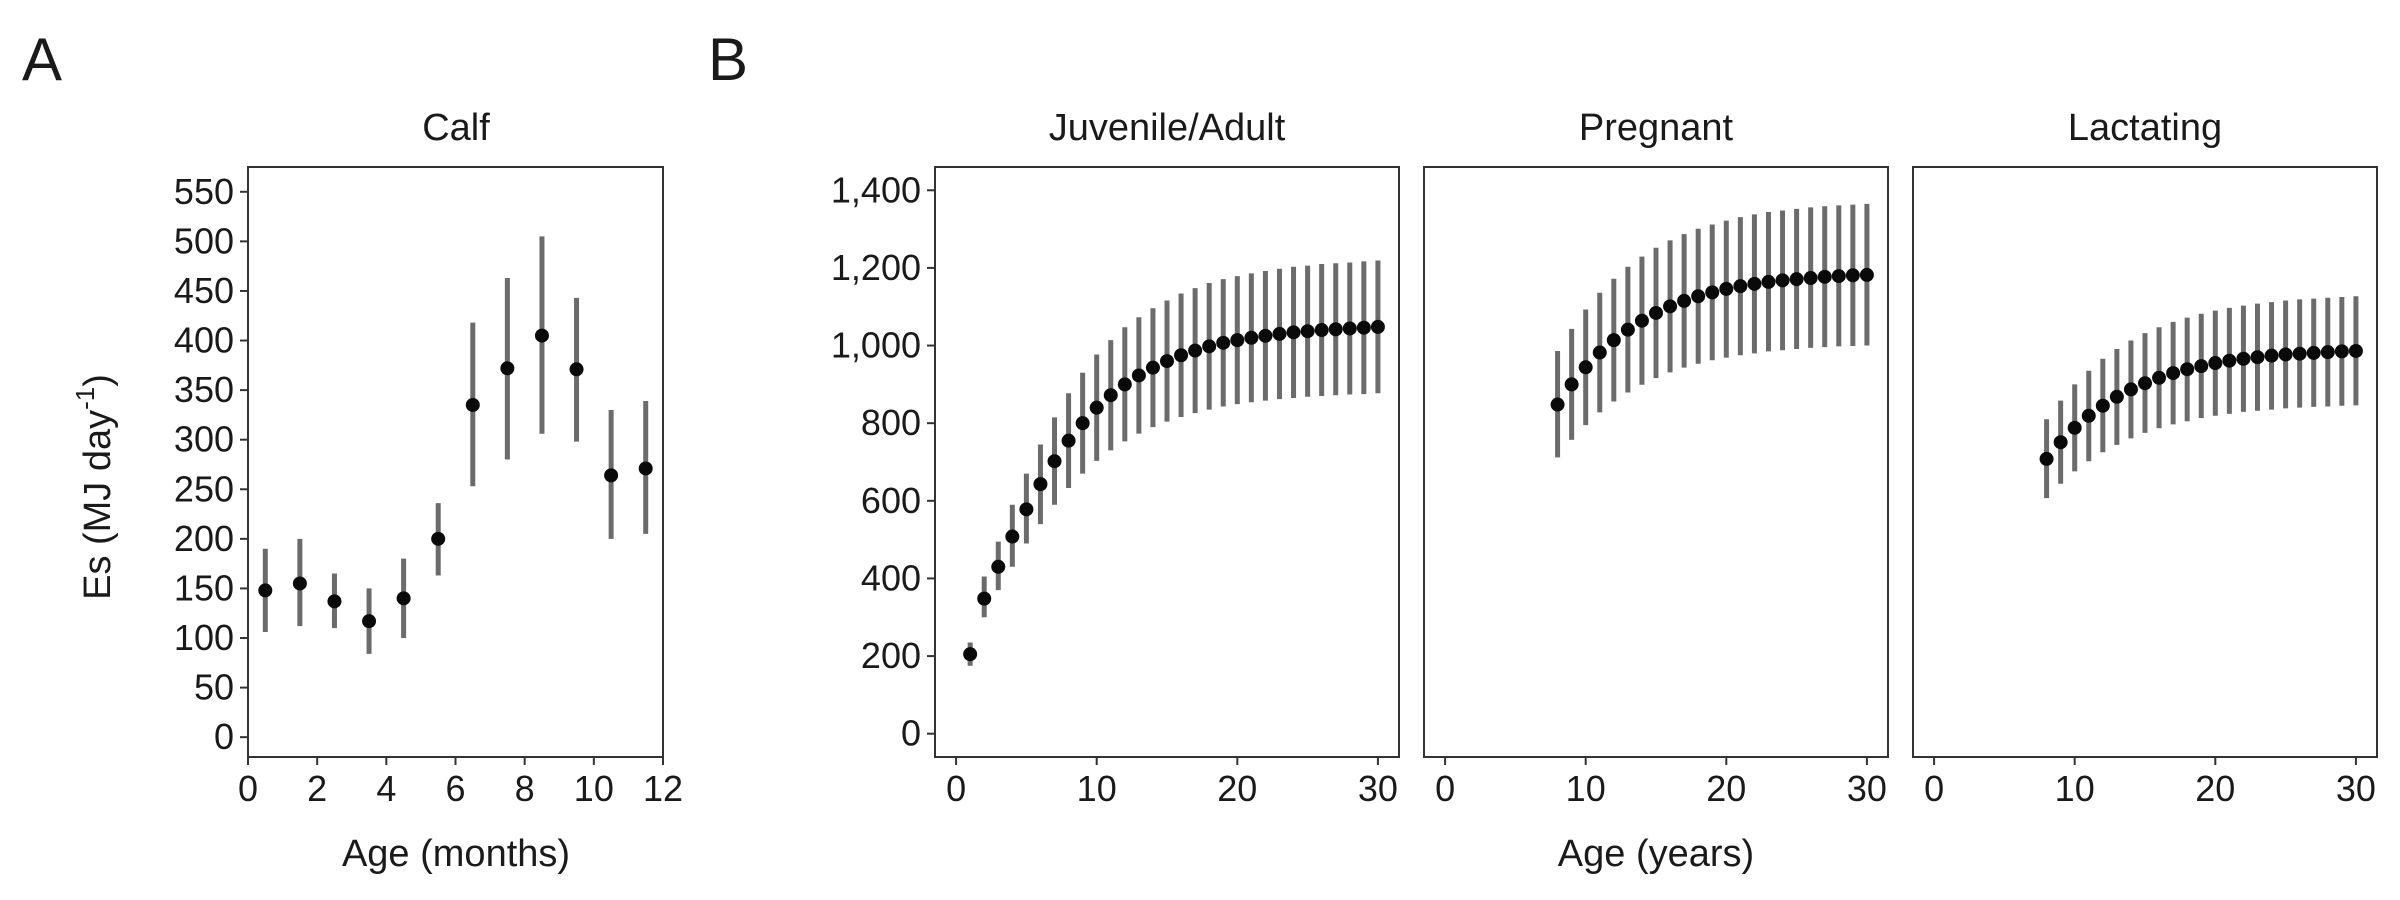 The image size is (2400, 900). What do you see at coordinates (456, 854) in the screenshot?
I see `x-axis-title-months: Age (months)` at bounding box center [456, 854].